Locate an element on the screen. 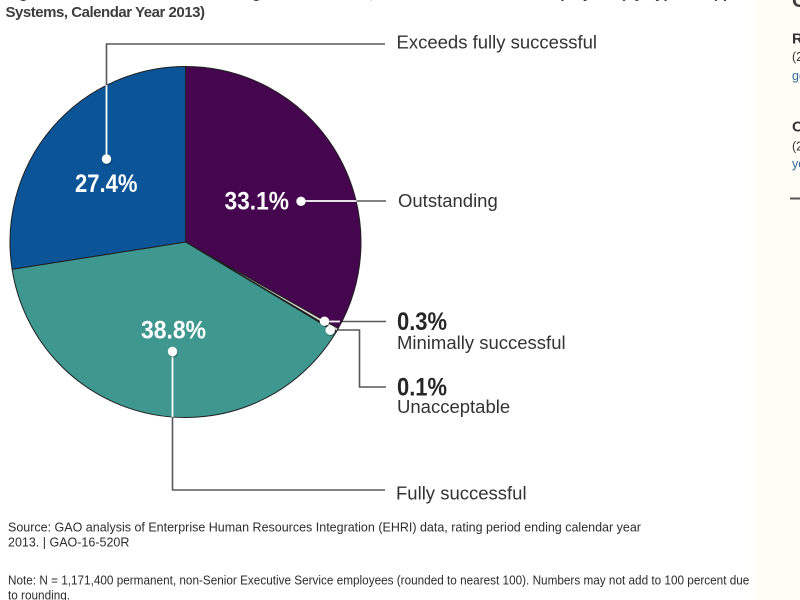 The width and height of the screenshot is (800, 600). svg-text: Outstanding is located at coordinates (448, 200).